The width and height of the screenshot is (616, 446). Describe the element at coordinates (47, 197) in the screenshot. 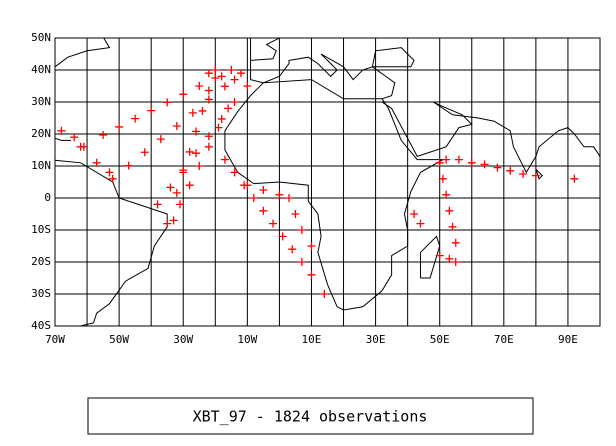

I see `y-tick-label: 0` at that location.